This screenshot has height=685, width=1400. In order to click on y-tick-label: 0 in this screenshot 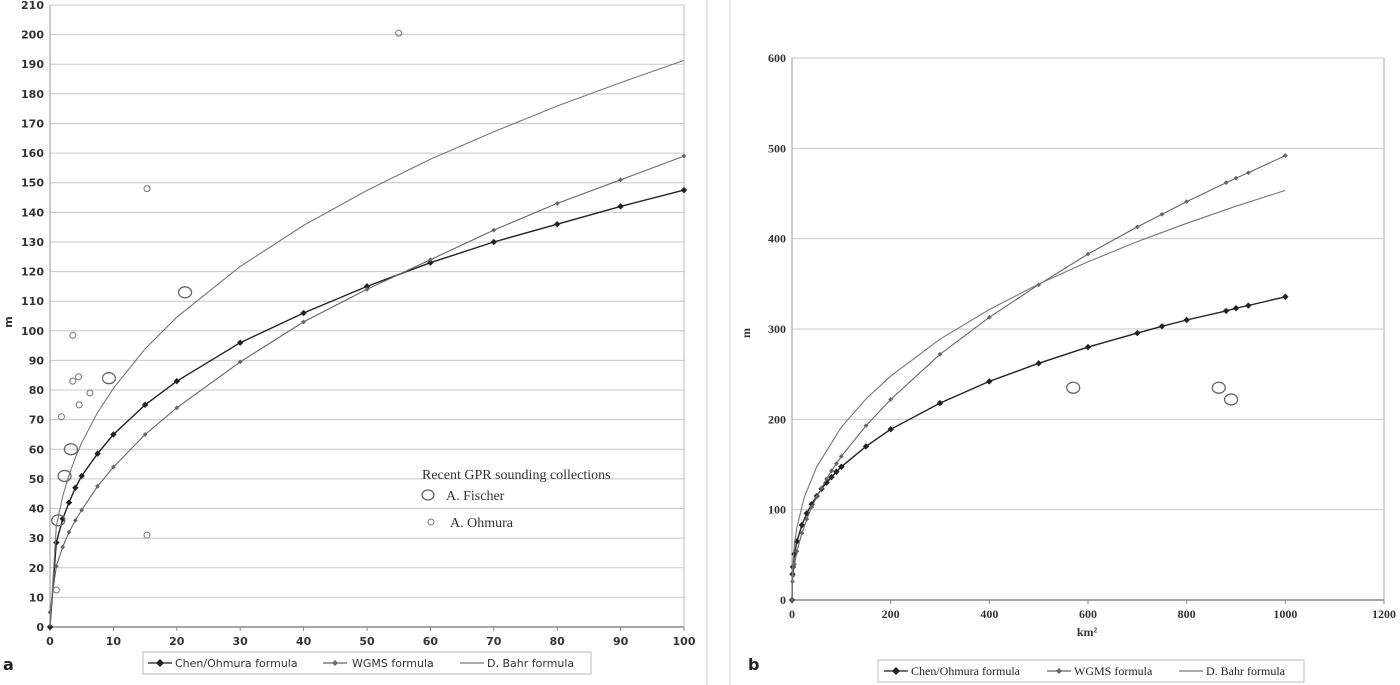, I will do `click(783, 600)`.